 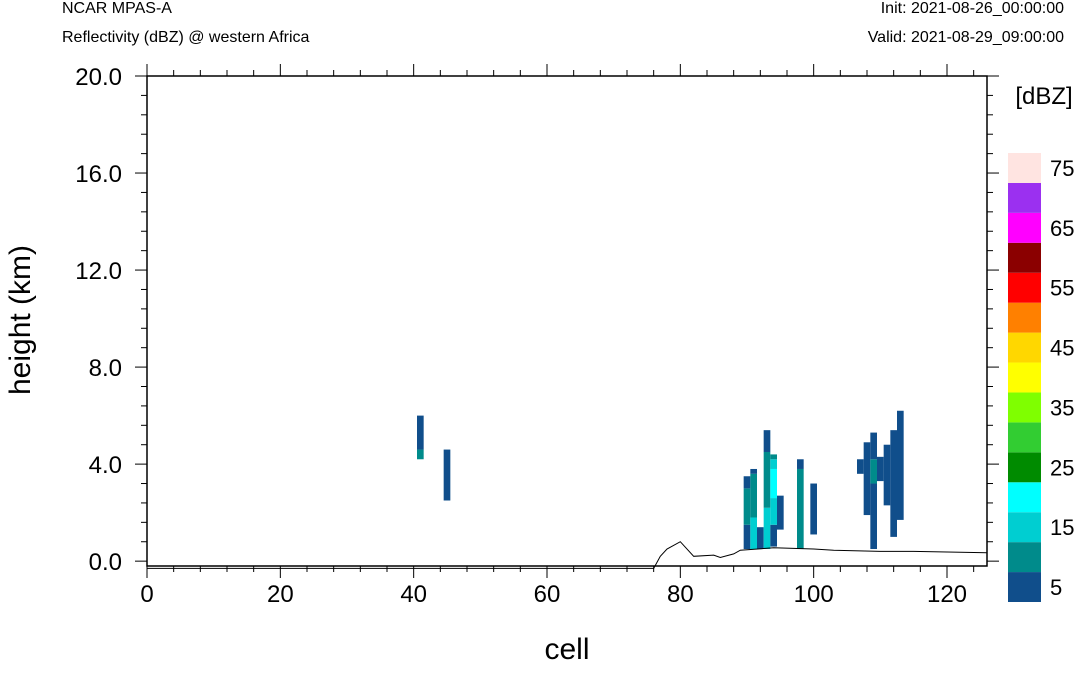 What do you see at coordinates (1062, 407) in the screenshot?
I see `colorbar-label: 35` at bounding box center [1062, 407].